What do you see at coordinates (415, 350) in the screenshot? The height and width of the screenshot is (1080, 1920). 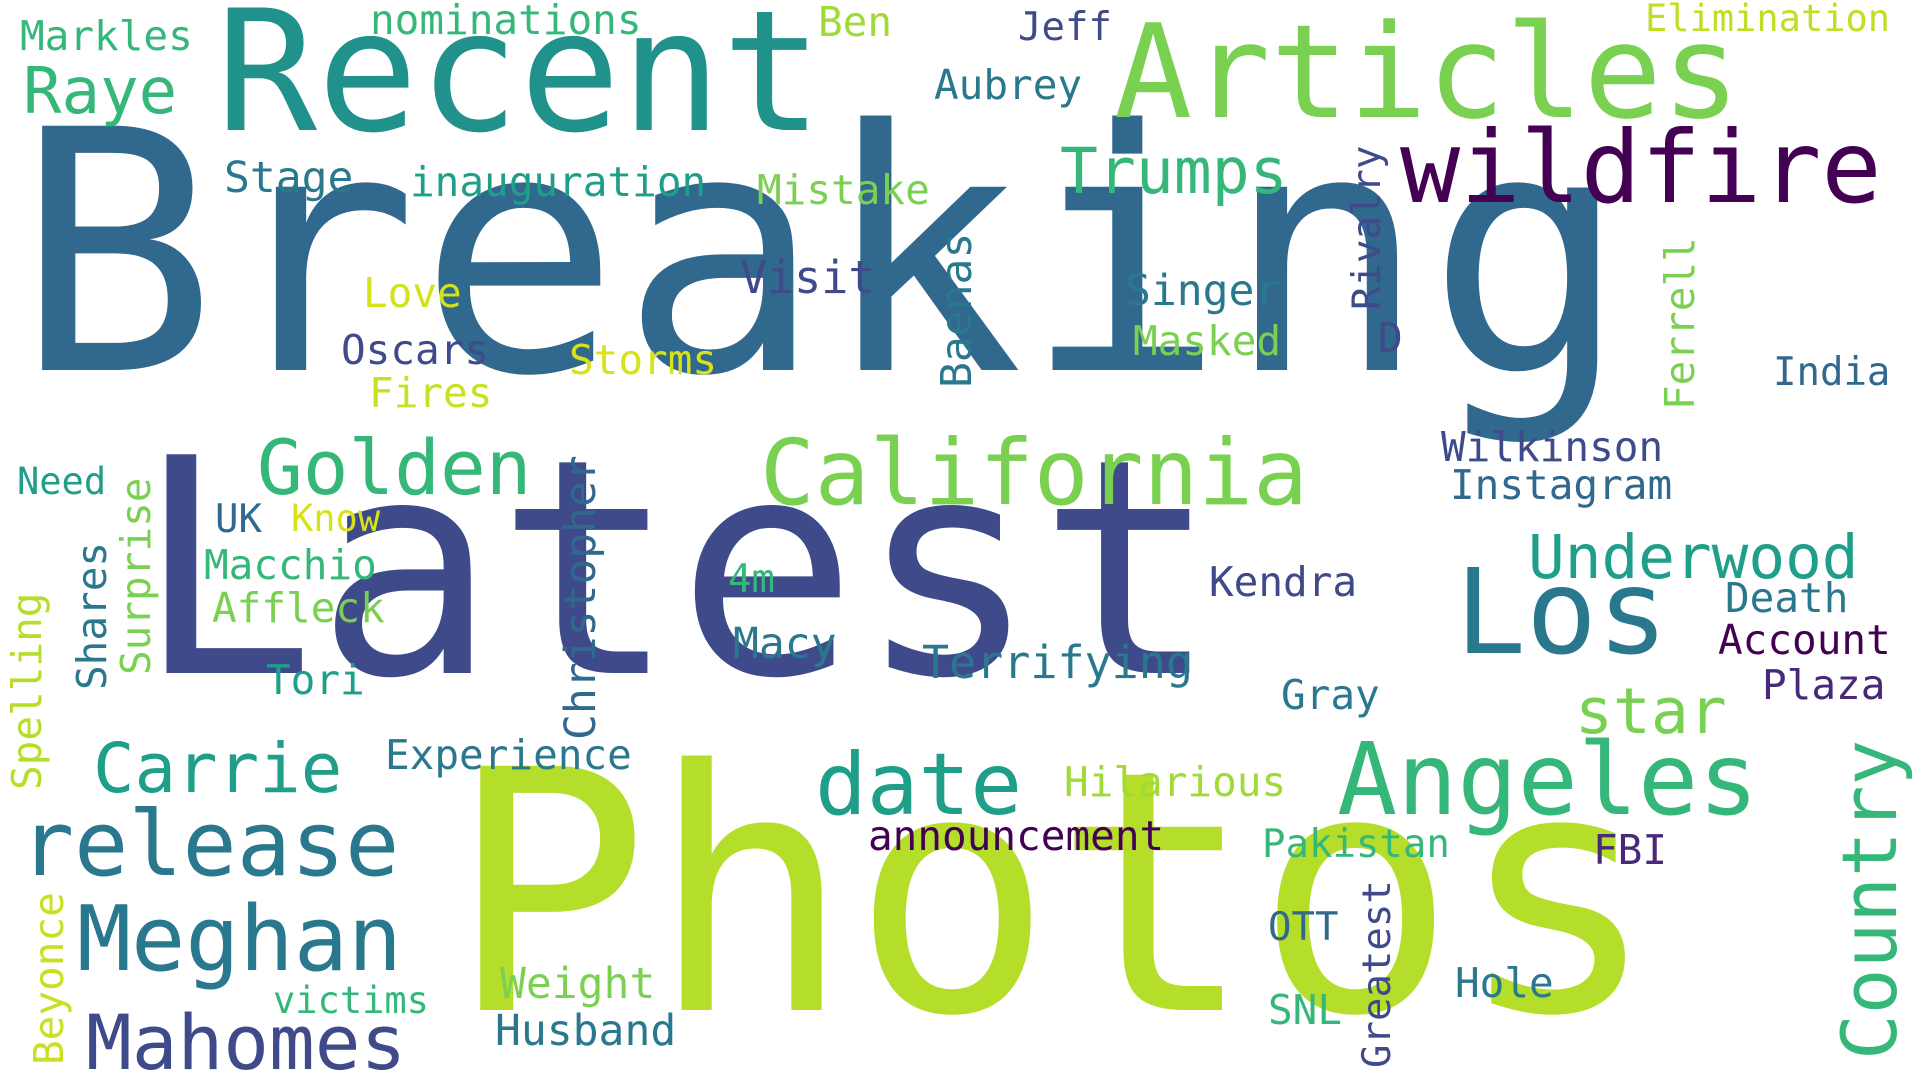 I see `word-oscars: Oscars` at bounding box center [415, 350].